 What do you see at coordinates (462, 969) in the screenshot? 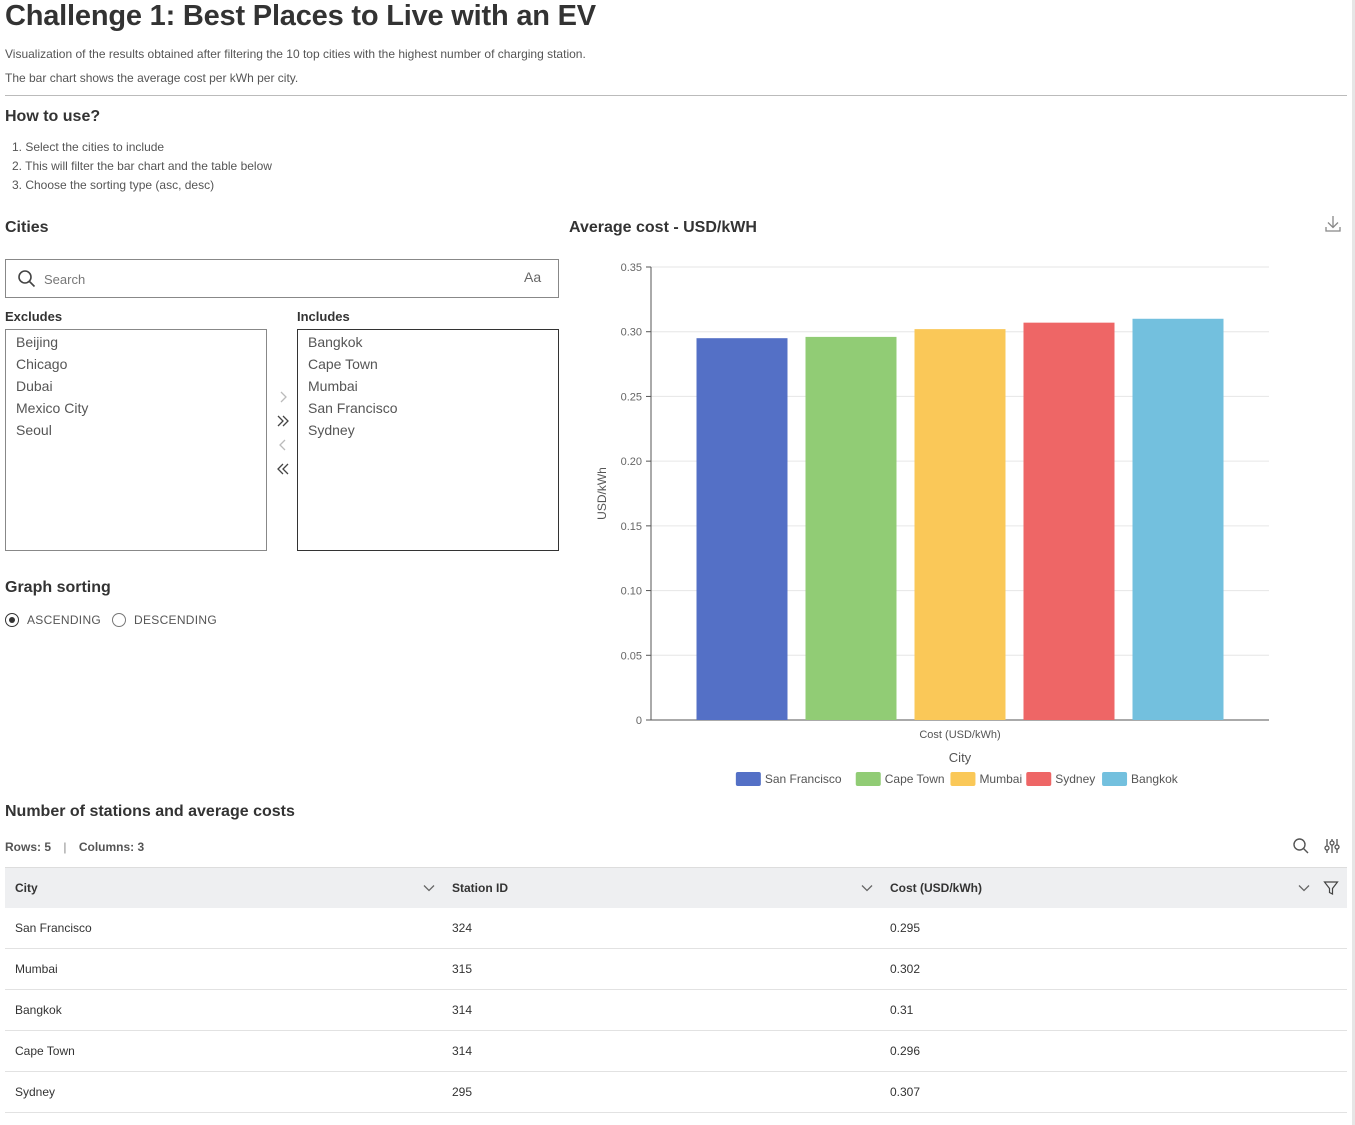
I see `cell-station-id: 315` at bounding box center [462, 969].